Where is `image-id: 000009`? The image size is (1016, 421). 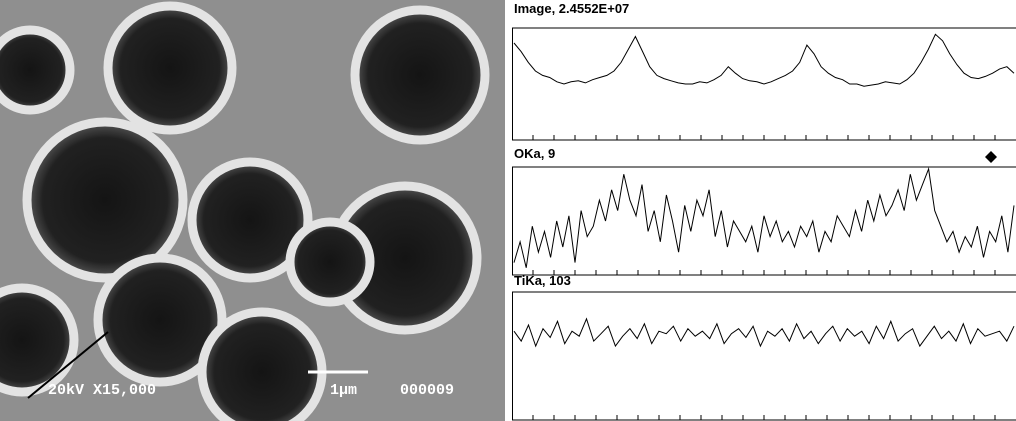 image-id: 000009 is located at coordinates (427, 390).